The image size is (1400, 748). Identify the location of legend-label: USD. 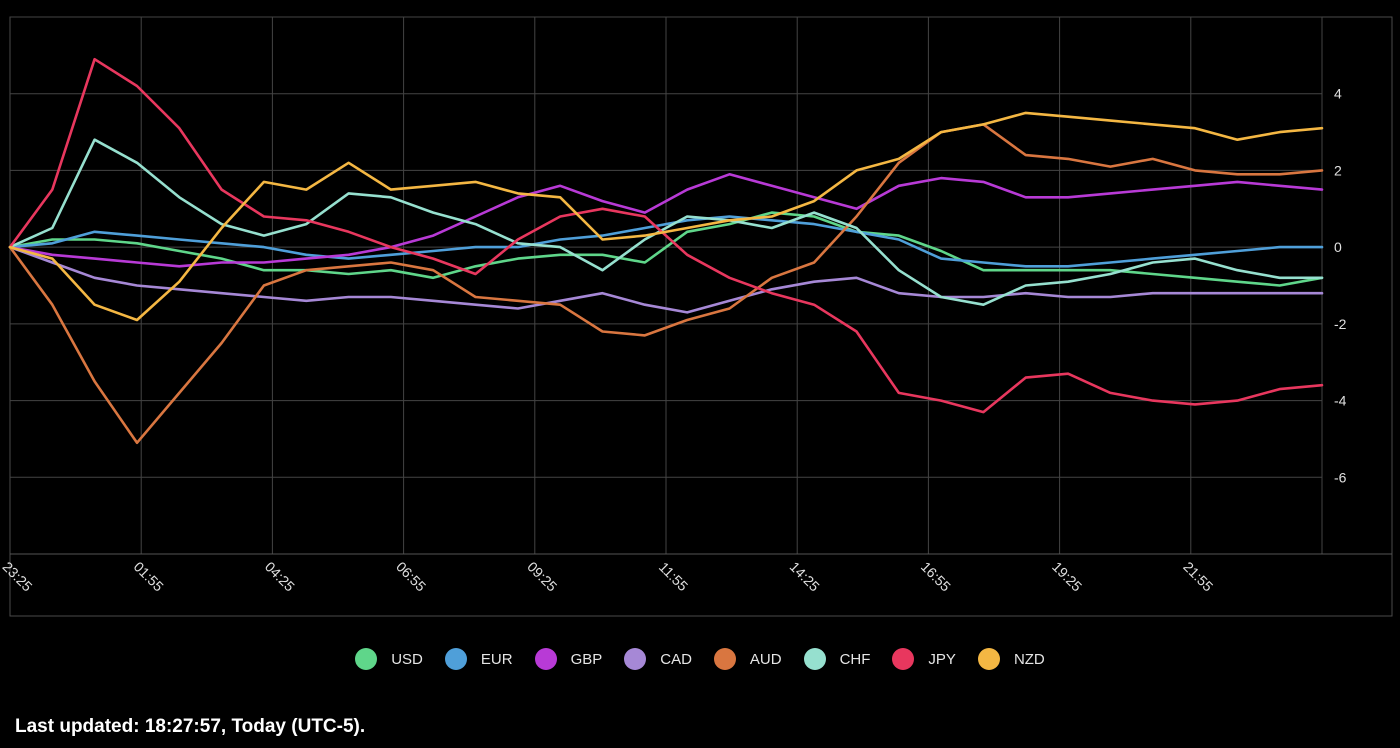
(407, 659).